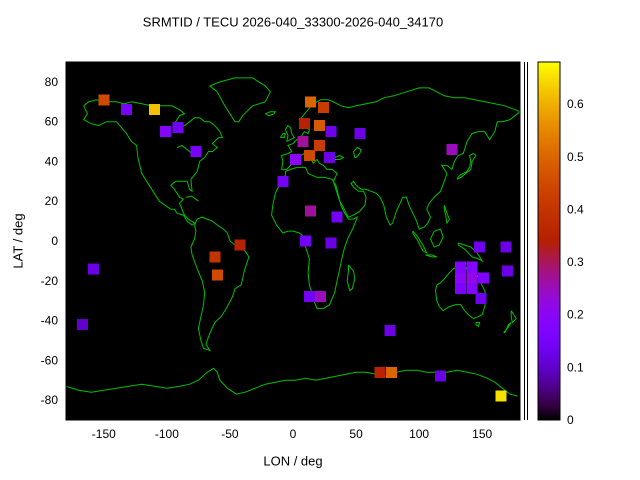 This screenshot has width=640, height=480. What do you see at coordinates (290, 133) in the screenshot?
I see `coastline-britain` at bounding box center [290, 133].